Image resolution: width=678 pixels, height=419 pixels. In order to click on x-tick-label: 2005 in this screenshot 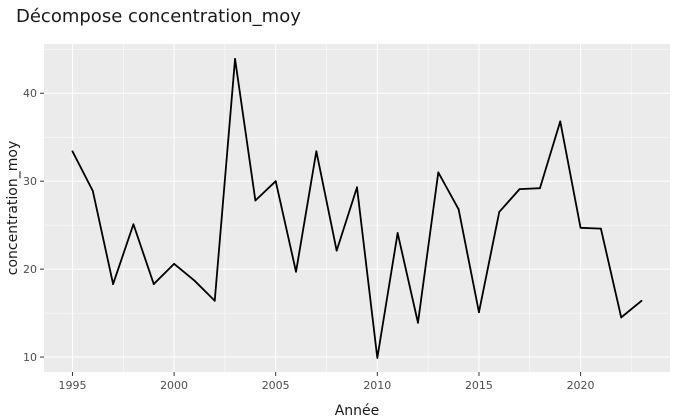, I will do `click(276, 385)`.